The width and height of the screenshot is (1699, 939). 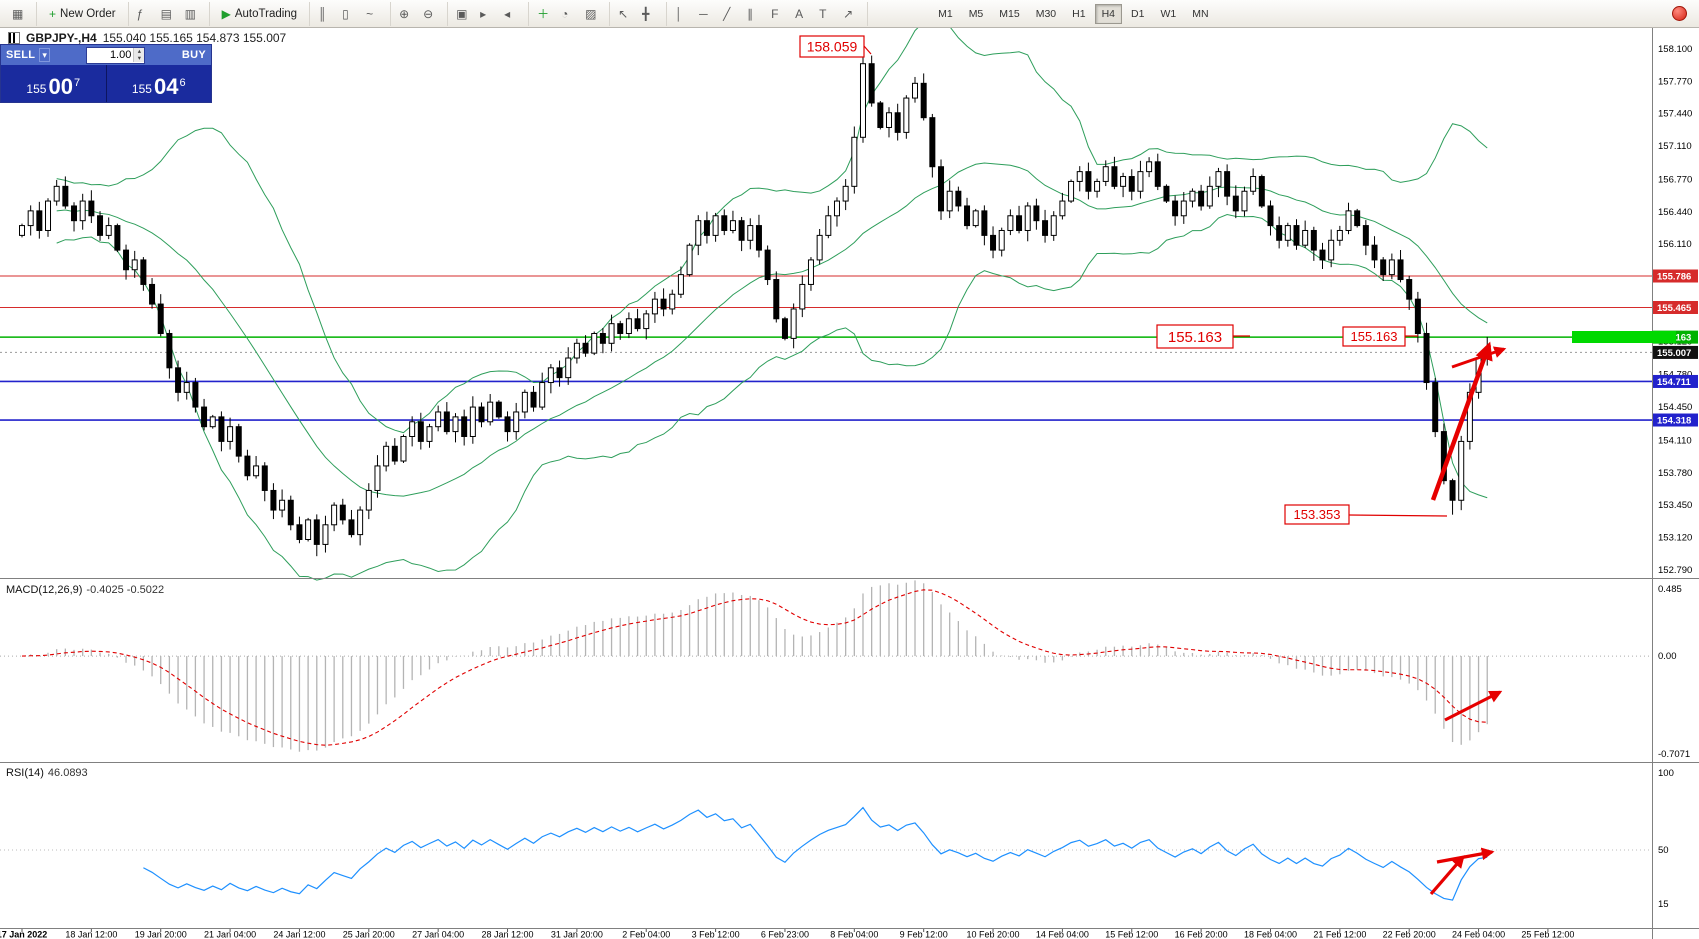 I want to click on timeframe-m1: M1, so click(x=945, y=14).